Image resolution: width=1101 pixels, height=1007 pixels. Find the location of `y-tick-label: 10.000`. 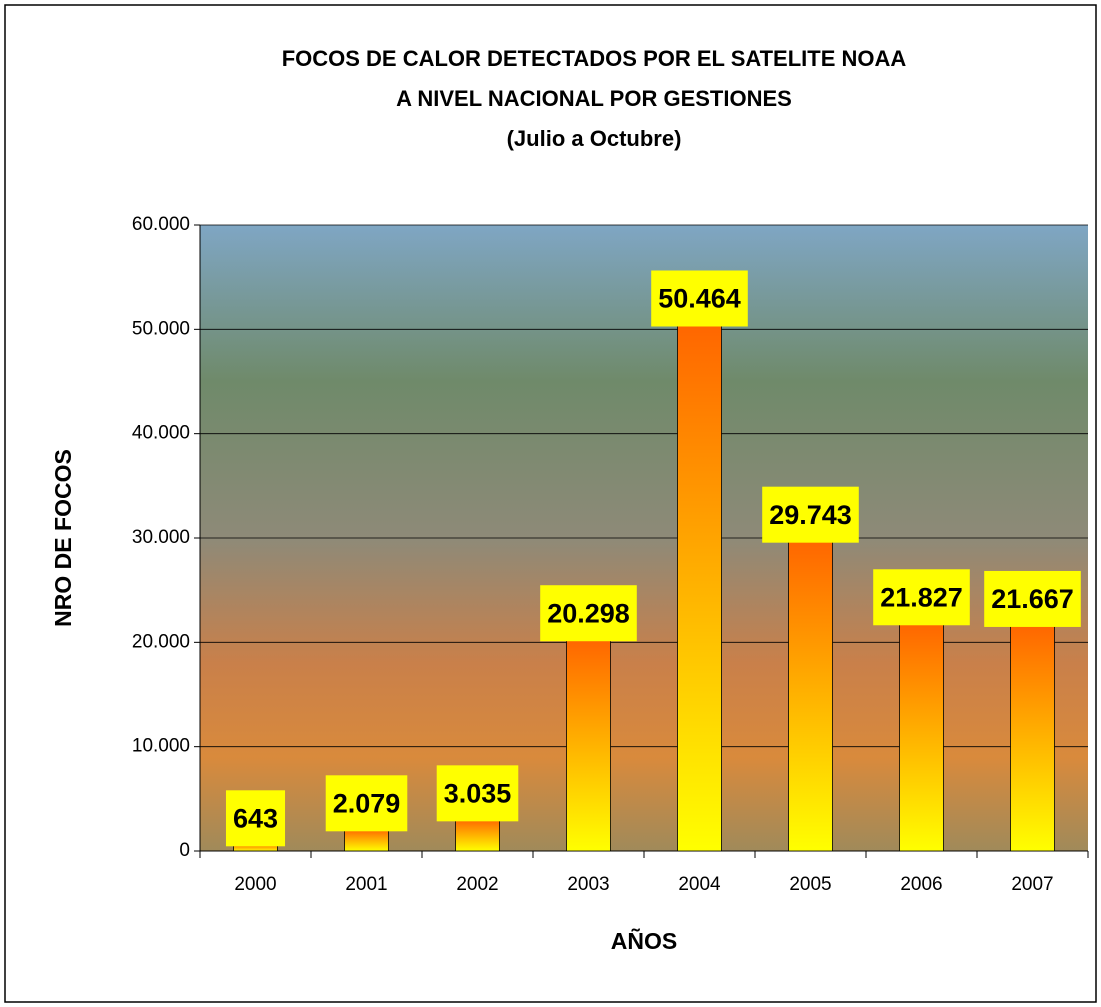

y-tick-label: 10.000 is located at coordinates (161, 746).